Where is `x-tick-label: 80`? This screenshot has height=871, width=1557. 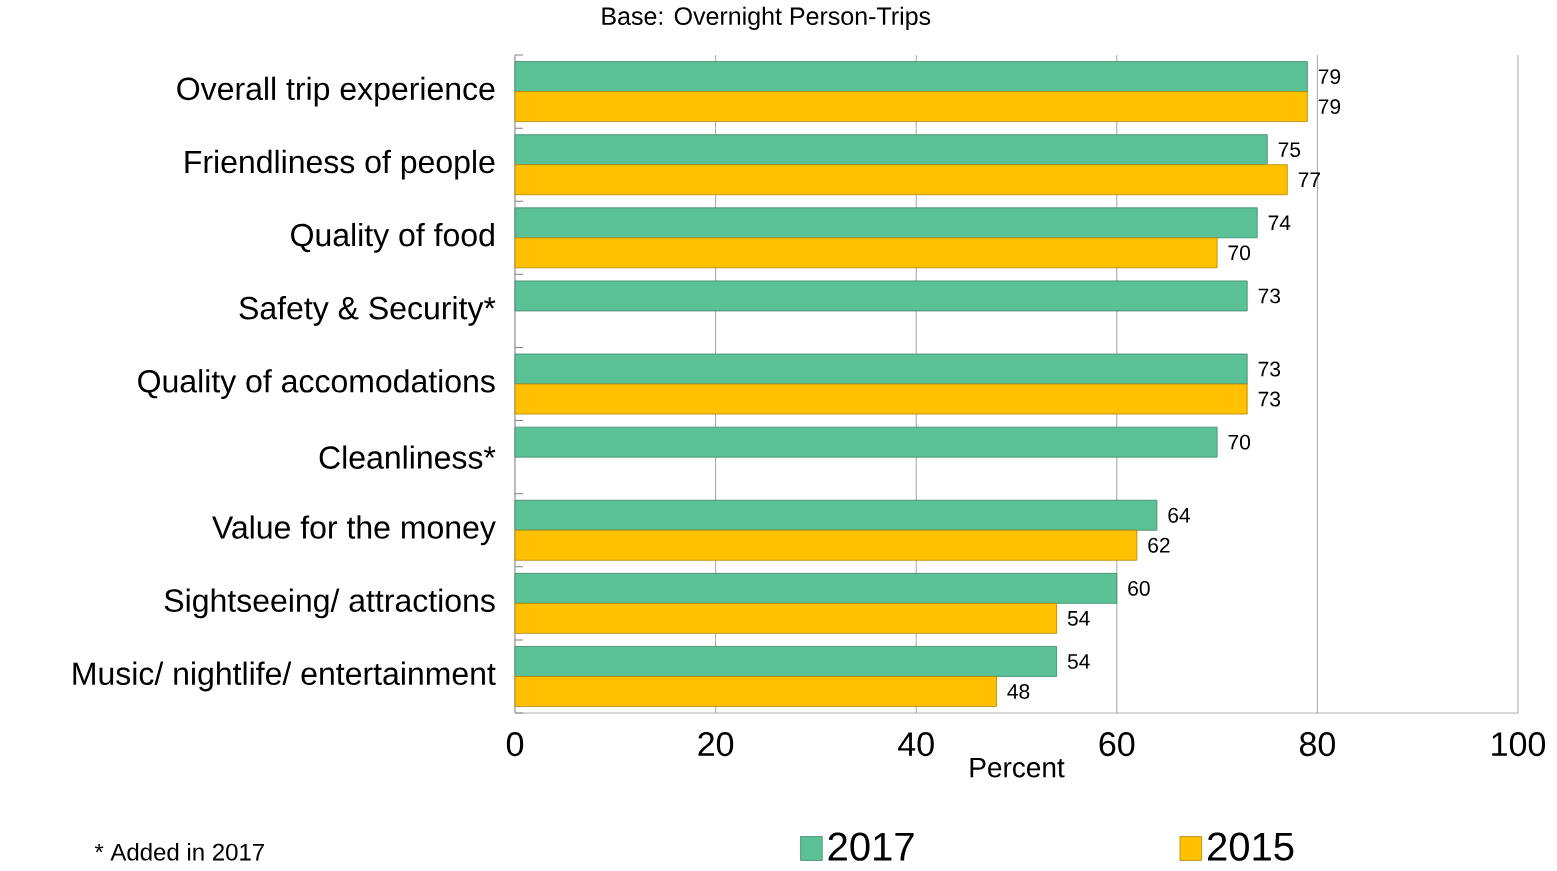
x-tick-label: 80 is located at coordinates (1317, 743).